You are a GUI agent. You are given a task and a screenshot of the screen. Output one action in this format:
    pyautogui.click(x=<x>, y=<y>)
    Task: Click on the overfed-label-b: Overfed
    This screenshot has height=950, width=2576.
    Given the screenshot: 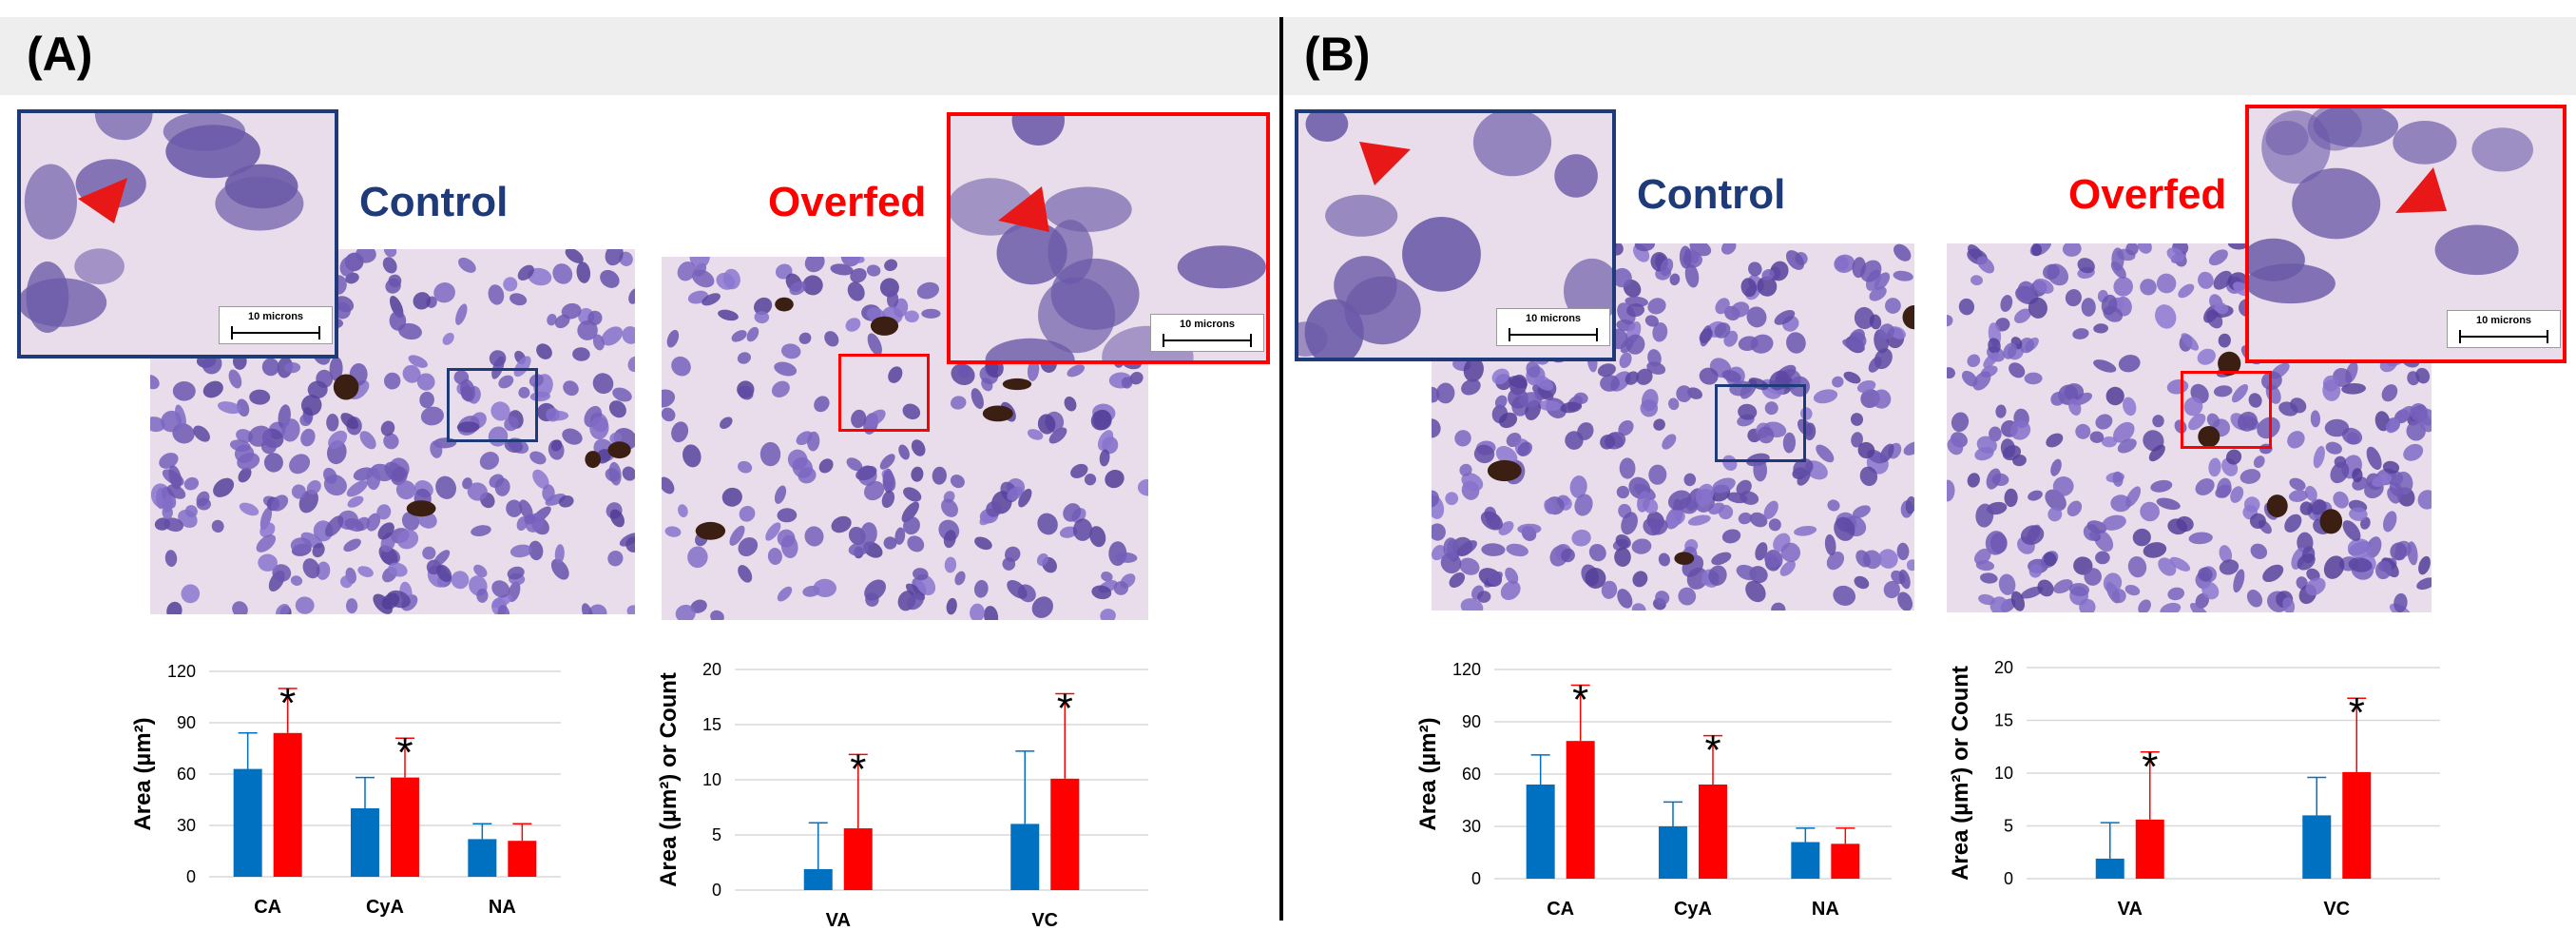 What is the action you would take?
    pyautogui.click(x=2147, y=194)
    